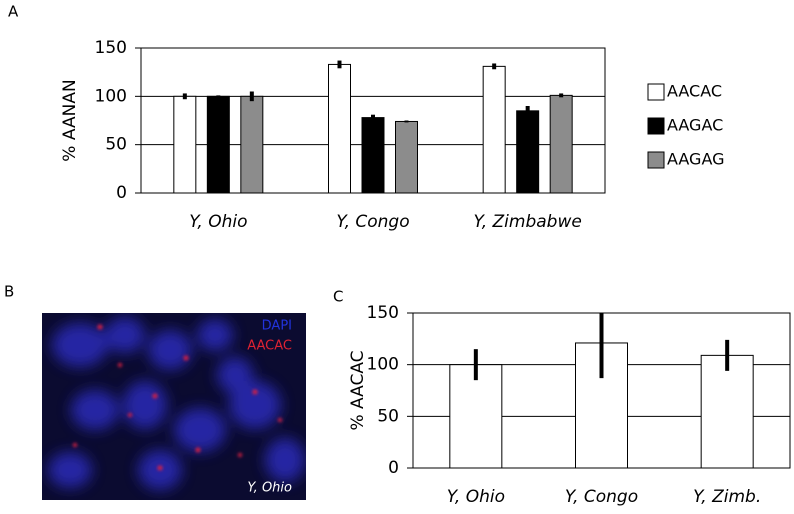 The image size is (794, 514). Describe the element at coordinates (528, 222) in the screenshot. I see `x-tick-label: Y, Zimbabwe` at that location.